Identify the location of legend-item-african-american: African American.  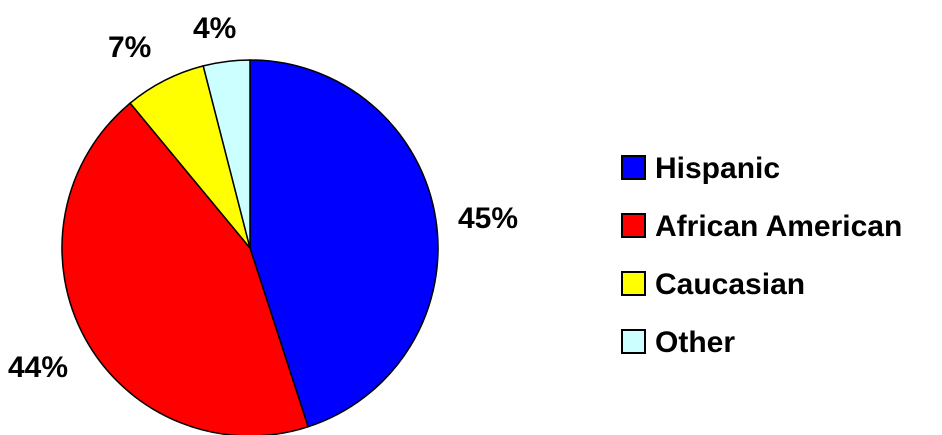
(761, 226).